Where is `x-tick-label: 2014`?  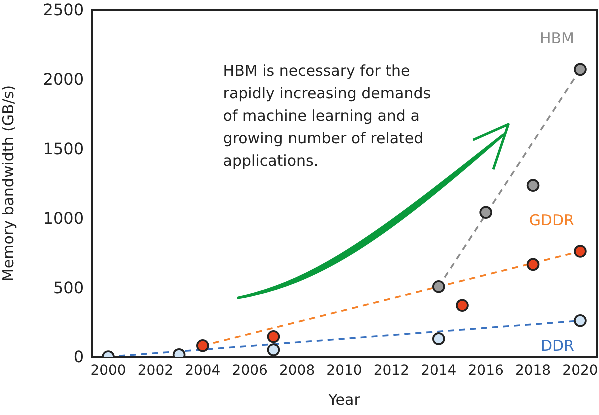
x-tick-label: 2014 is located at coordinates (439, 370).